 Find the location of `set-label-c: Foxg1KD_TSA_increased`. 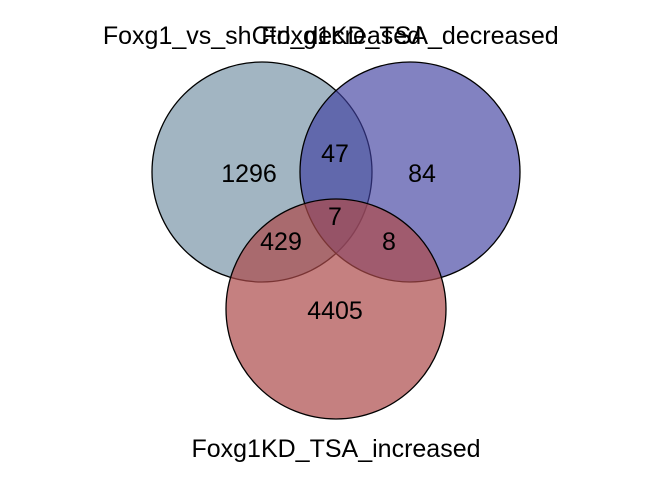

set-label-c: Foxg1KD_TSA_increased is located at coordinates (335, 449).